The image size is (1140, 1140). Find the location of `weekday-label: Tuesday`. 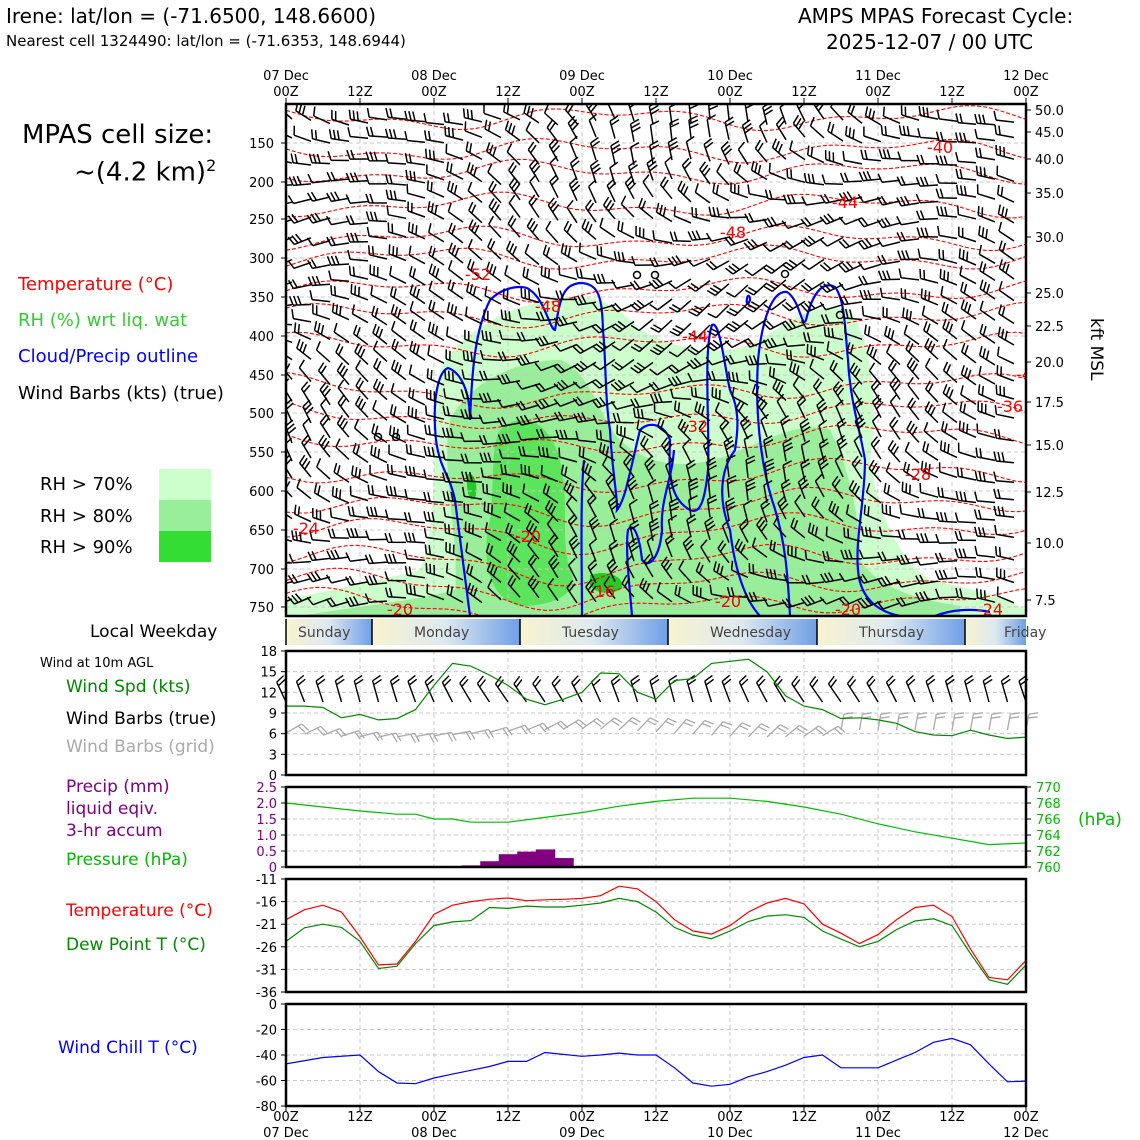

weekday-label: Tuesday is located at coordinates (590, 633).